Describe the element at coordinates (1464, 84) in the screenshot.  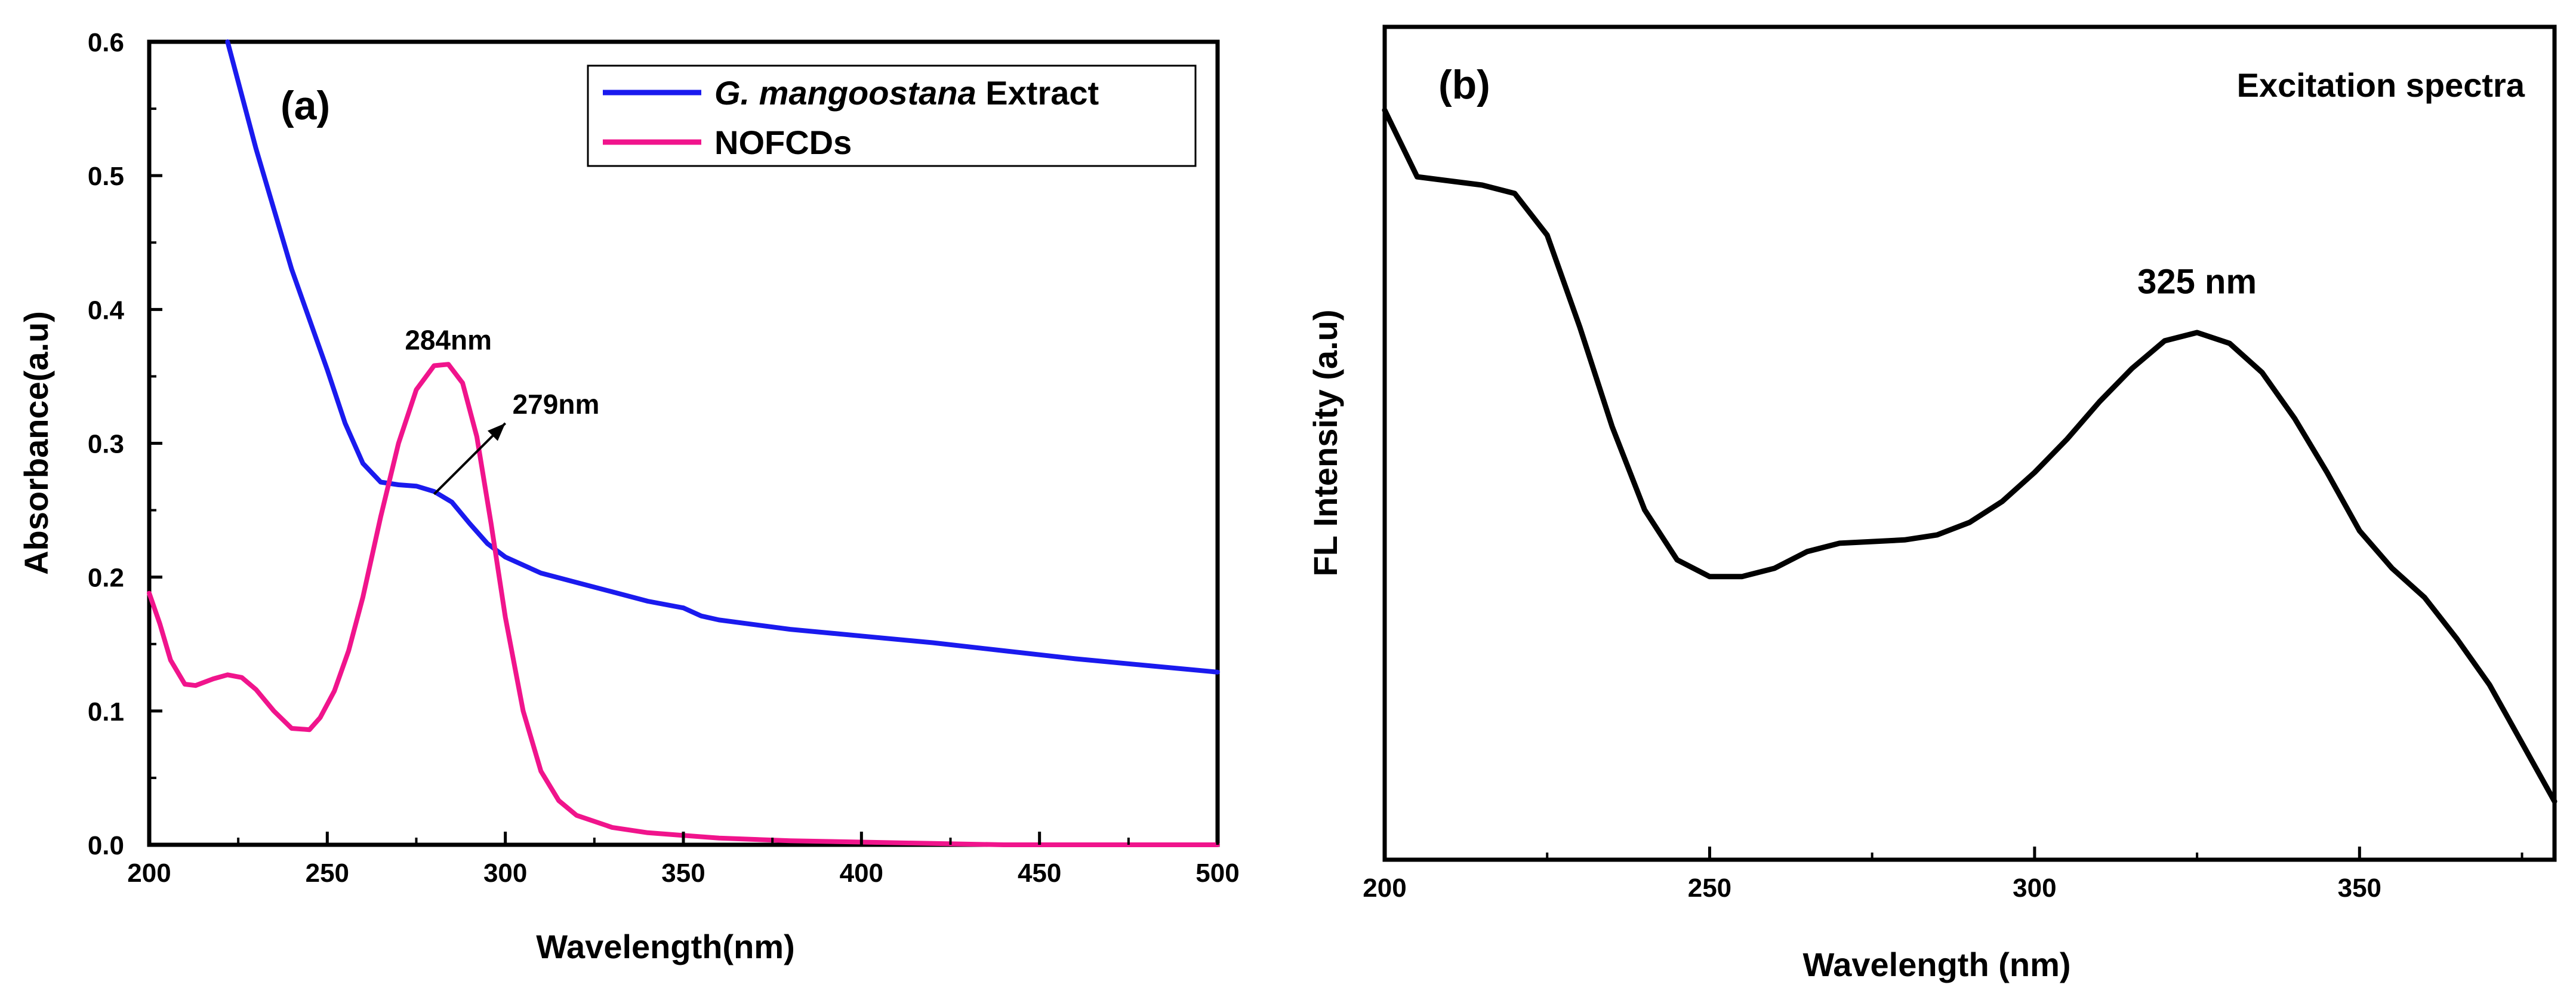
I see `chart-b-panel-label: (b)` at that location.